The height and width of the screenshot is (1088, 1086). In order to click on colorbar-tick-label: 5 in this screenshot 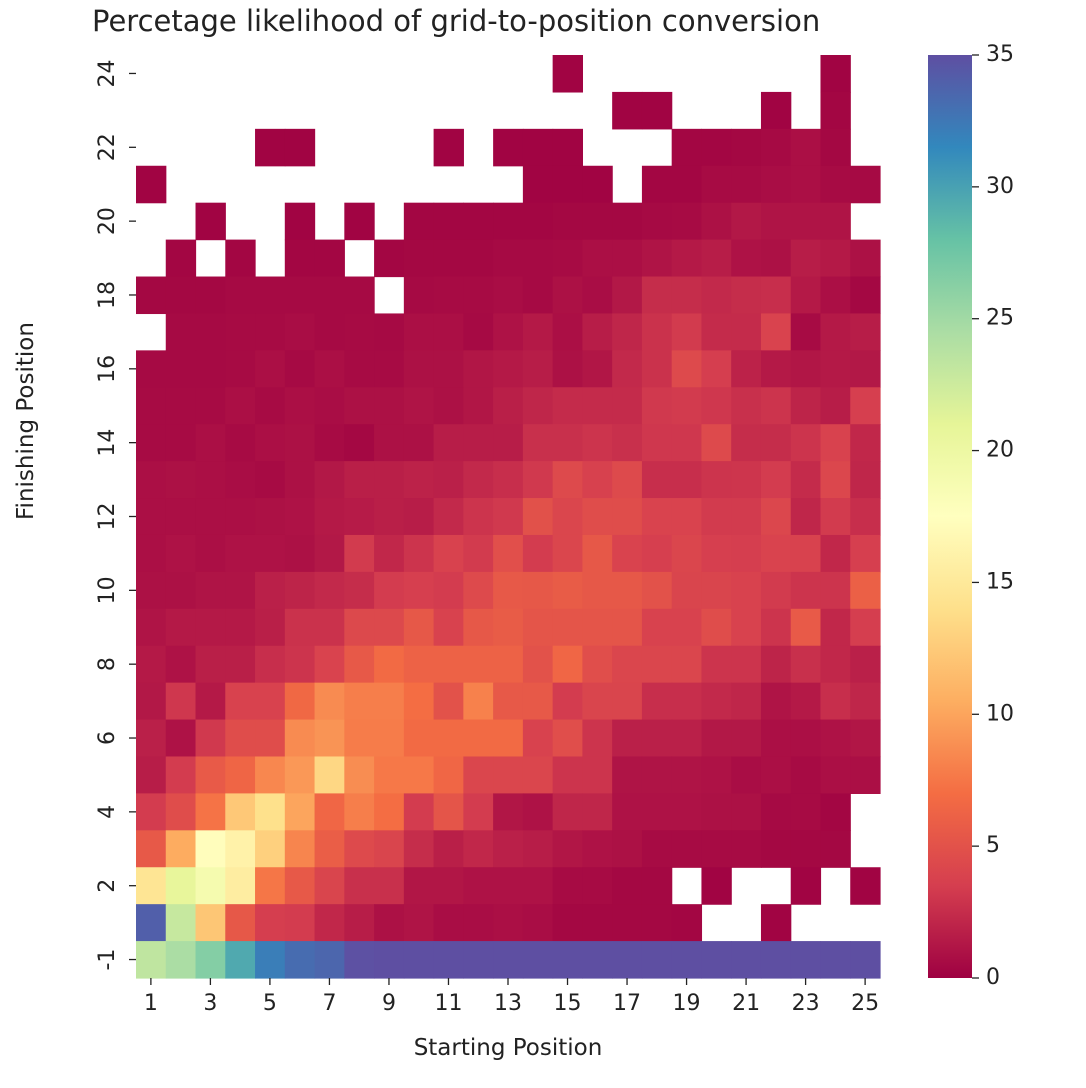, I will do `click(993, 845)`.